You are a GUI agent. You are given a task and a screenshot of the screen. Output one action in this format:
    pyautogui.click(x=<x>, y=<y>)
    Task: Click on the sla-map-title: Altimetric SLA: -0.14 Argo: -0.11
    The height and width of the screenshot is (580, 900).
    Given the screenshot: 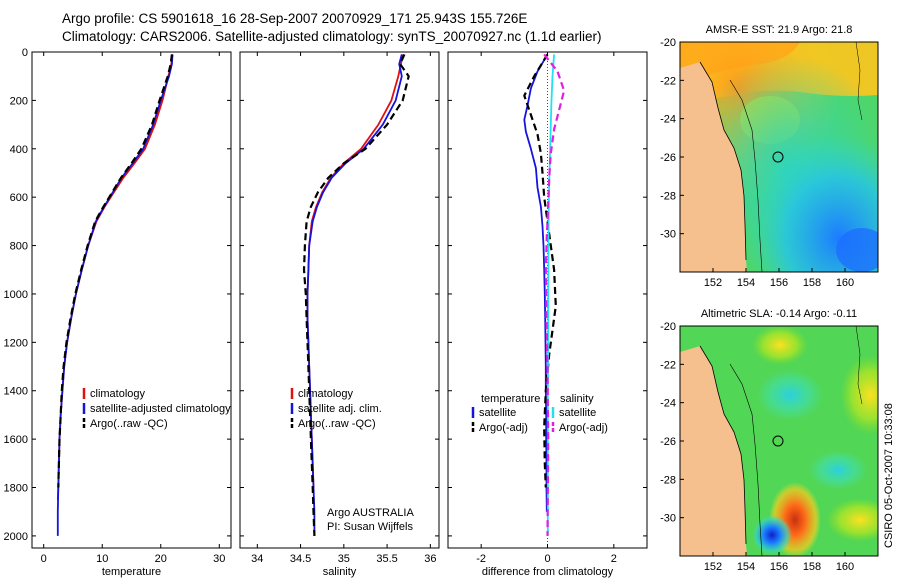 What is the action you would take?
    pyautogui.click(x=779, y=314)
    